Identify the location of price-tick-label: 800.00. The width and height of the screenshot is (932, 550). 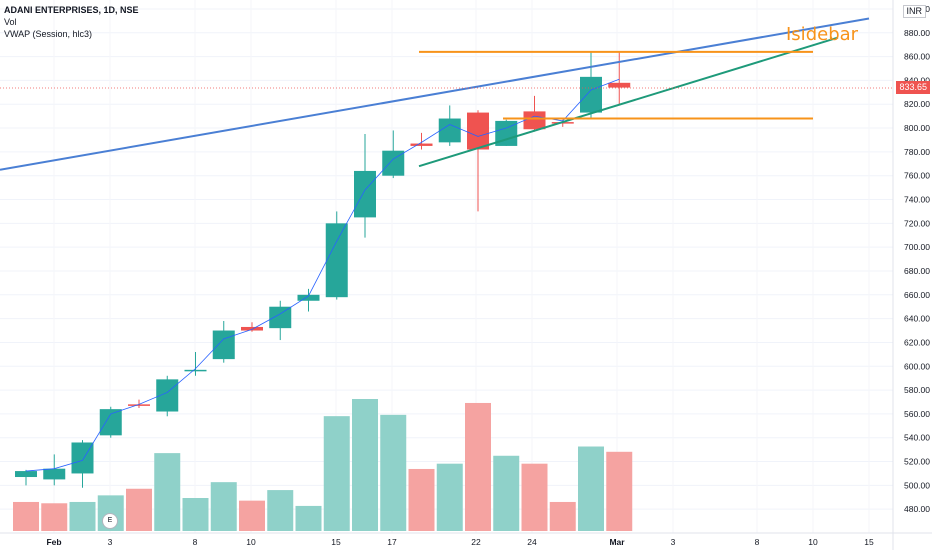
(917, 128).